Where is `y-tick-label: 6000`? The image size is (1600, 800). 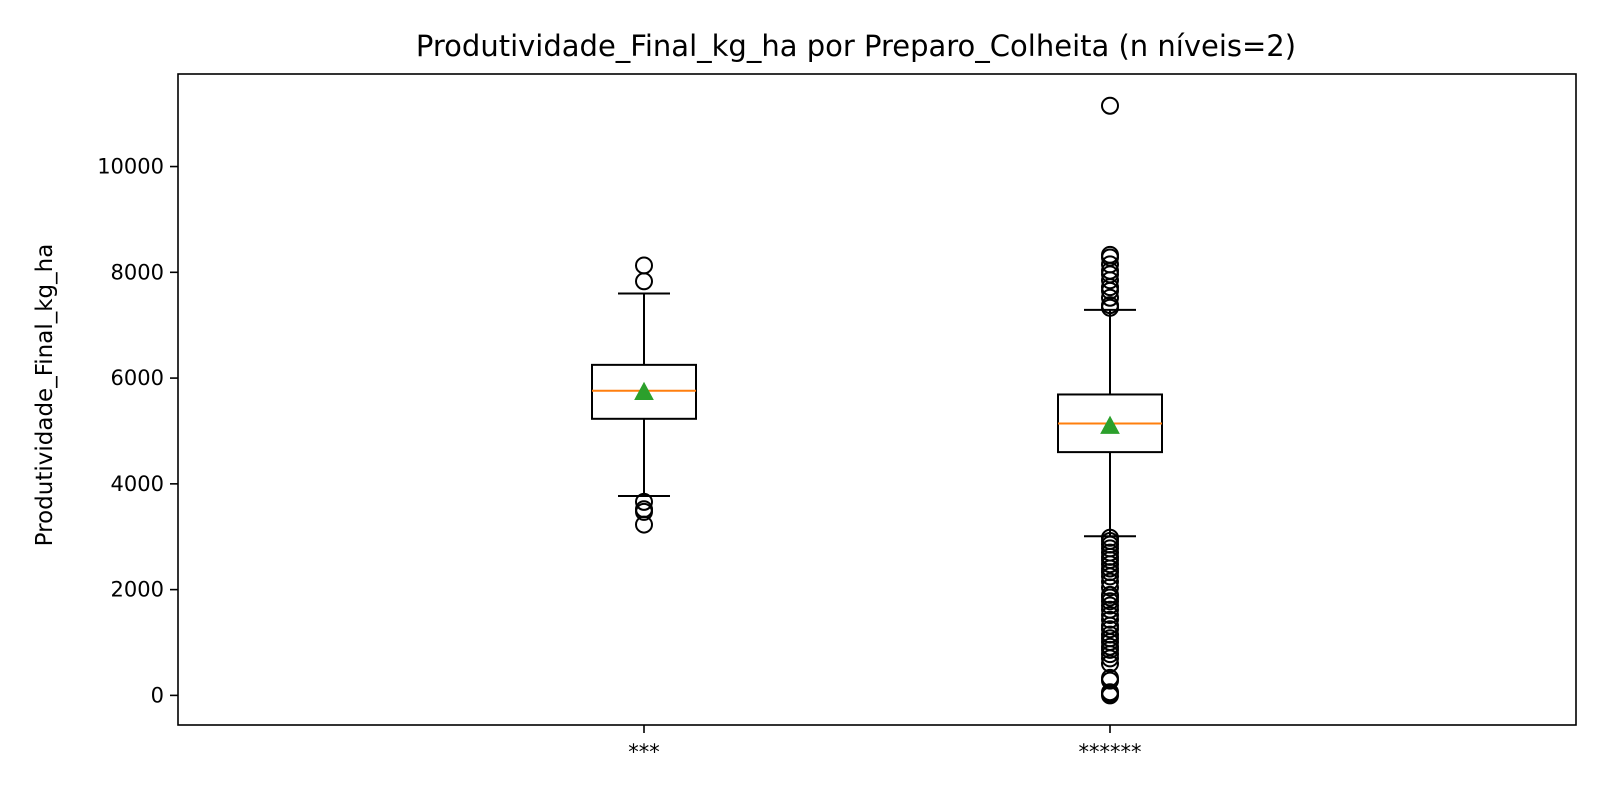
y-tick-label: 6000 is located at coordinates (137, 378).